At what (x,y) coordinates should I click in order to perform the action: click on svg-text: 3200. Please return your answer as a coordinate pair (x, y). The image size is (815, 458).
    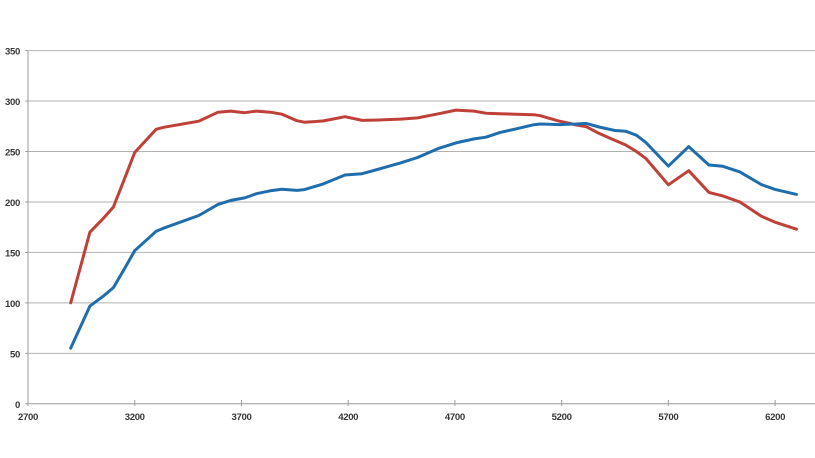
    Looking at the image, I should click on (135, 417).